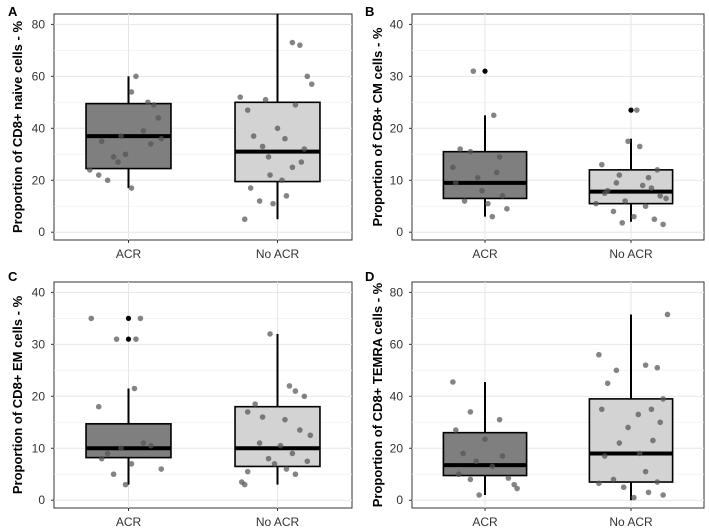 Image resolution: width=709 pixels, height=530 pixels. Describe the element at coordinates (369, 276) in the screenshot. I see `panel-letter: D` at that location.